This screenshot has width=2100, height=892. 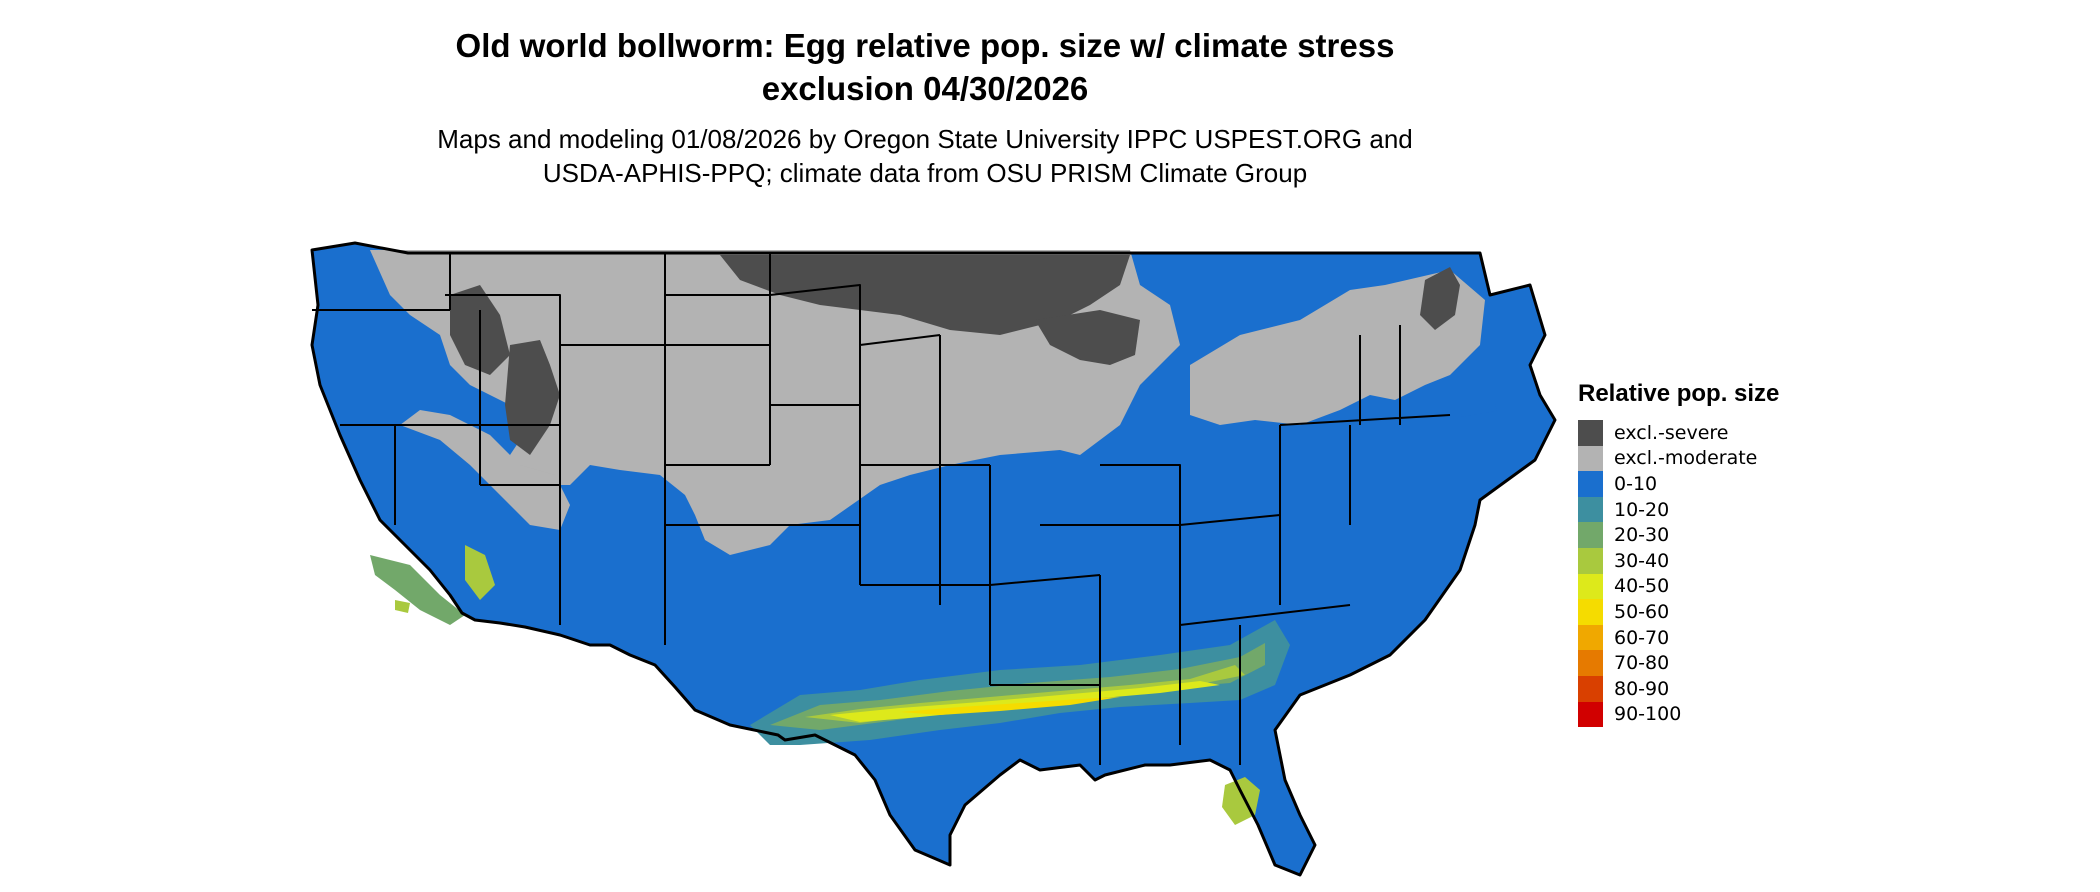 I want to click on legend-label: 50-60, so click(x=1642, y=611).